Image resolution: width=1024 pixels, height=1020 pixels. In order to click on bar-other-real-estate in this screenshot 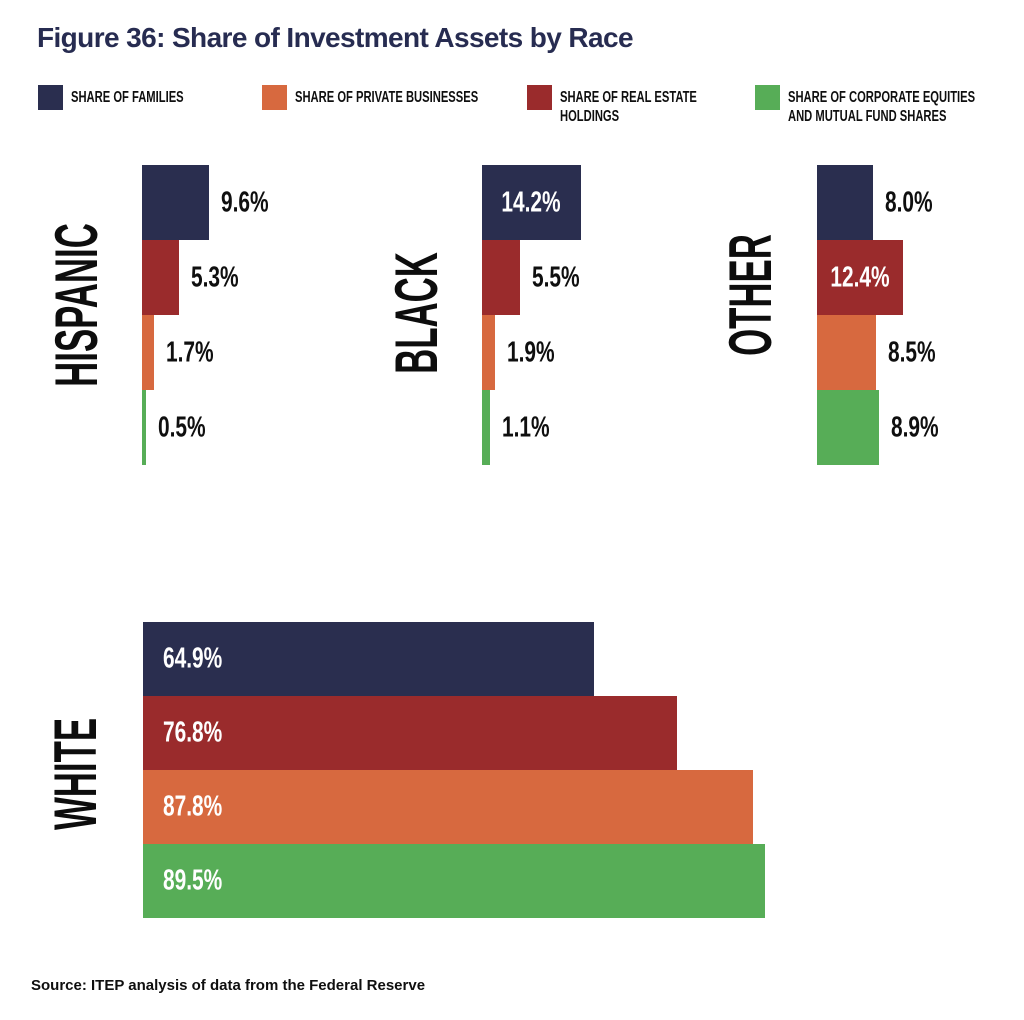, I will do `click(860, 277)`.